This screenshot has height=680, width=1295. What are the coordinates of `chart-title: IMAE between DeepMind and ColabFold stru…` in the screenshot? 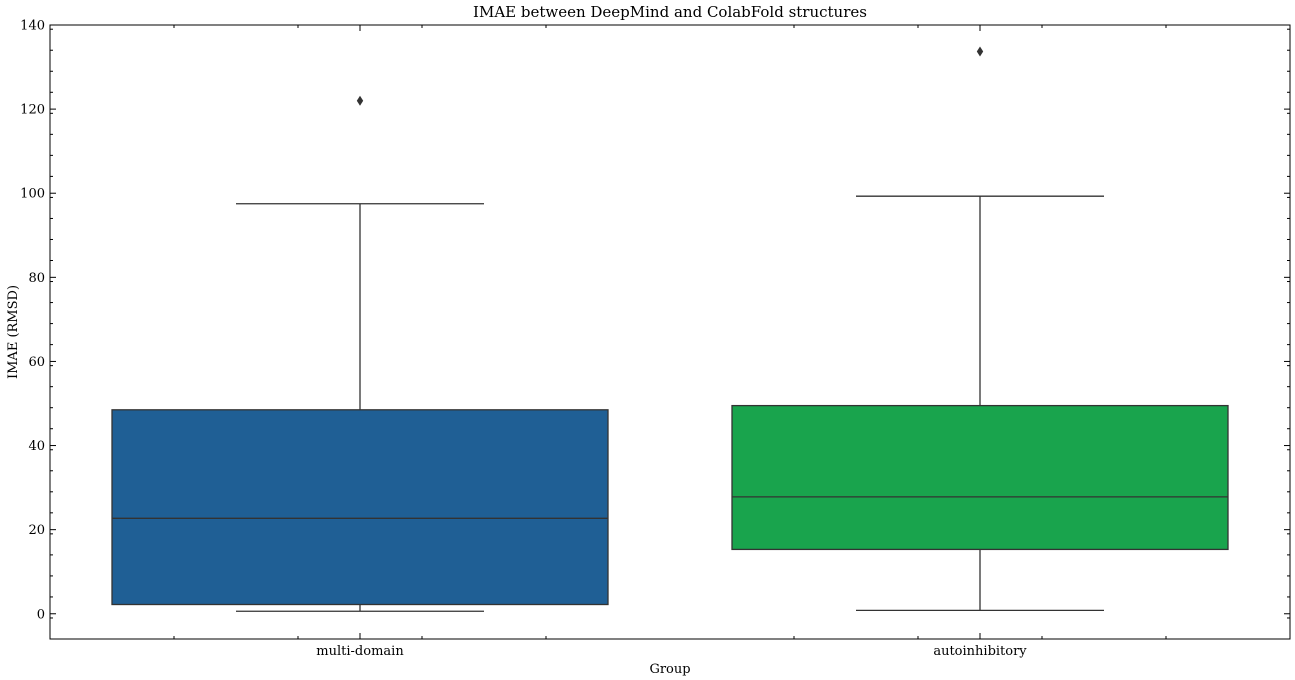 It's located at (670, 12).